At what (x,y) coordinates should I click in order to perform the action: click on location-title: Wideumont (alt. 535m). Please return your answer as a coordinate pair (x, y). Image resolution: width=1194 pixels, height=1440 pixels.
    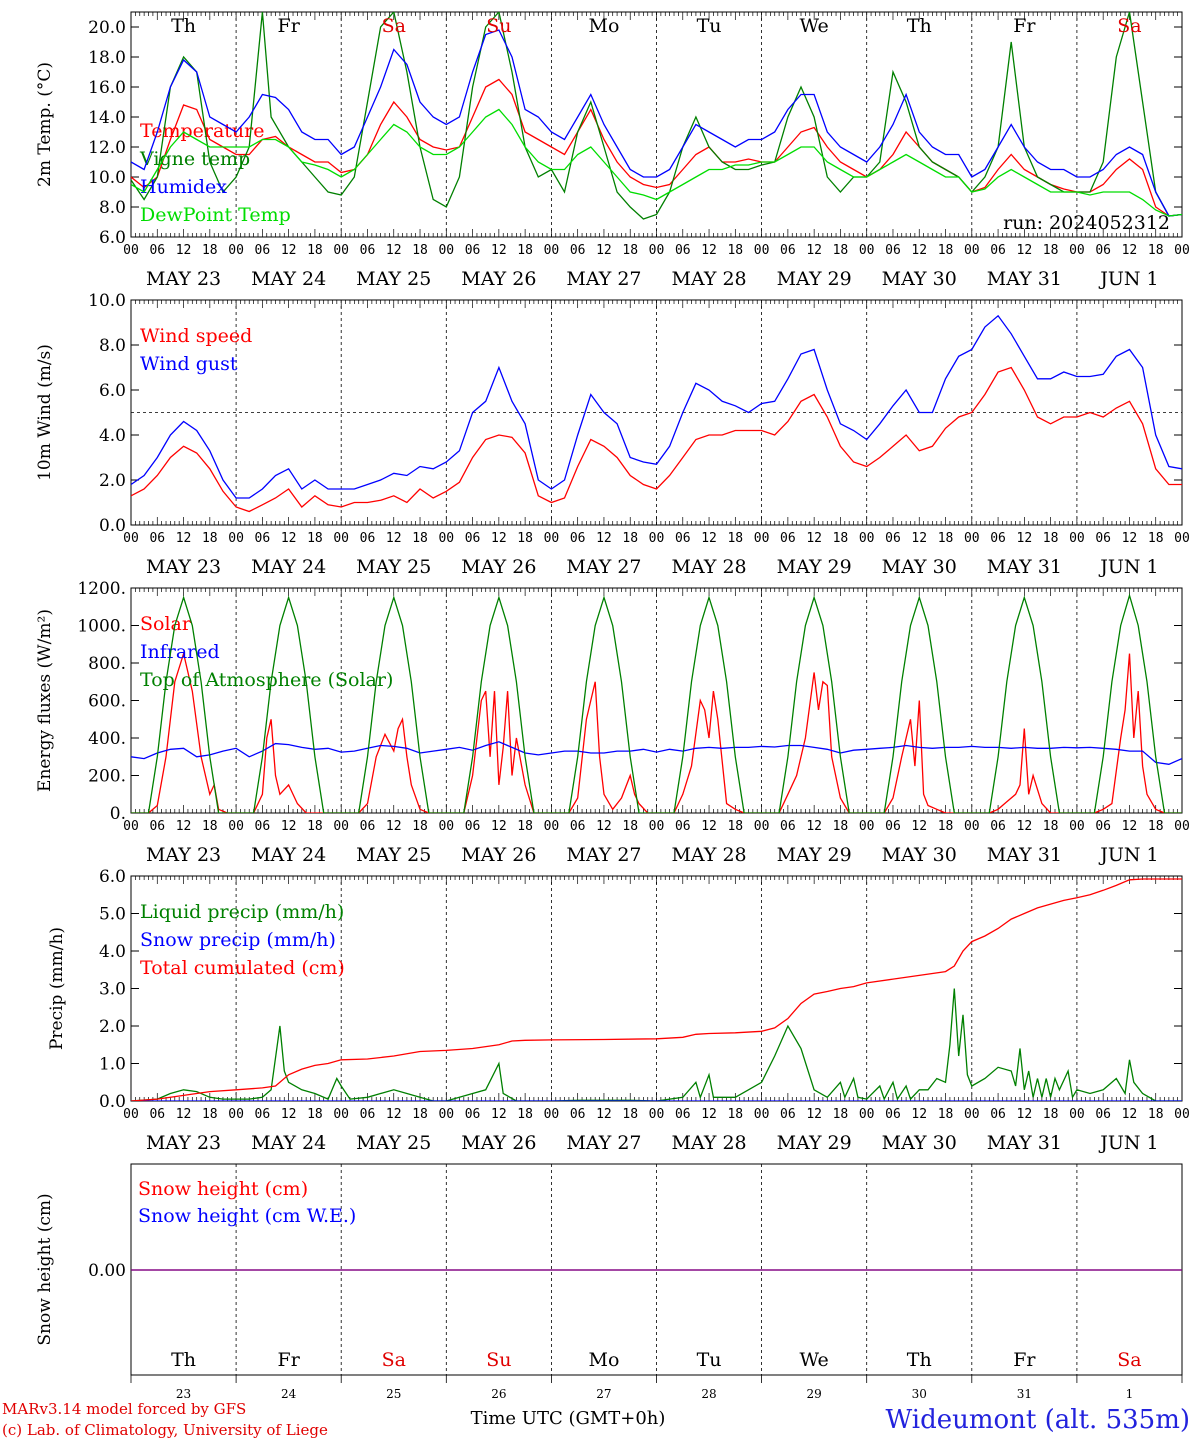
    Looking at the image, I should click on (1038, 1420).